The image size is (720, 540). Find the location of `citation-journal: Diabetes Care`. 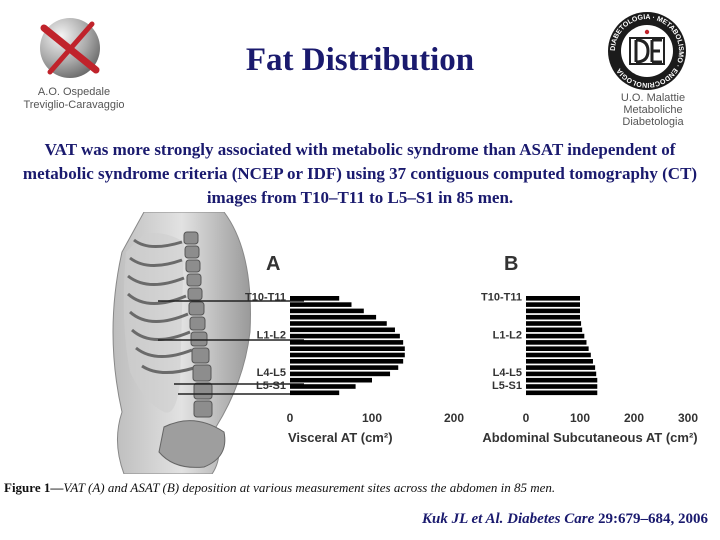

citation-journal: Diabetes Care is located at coordinates (551, 519).